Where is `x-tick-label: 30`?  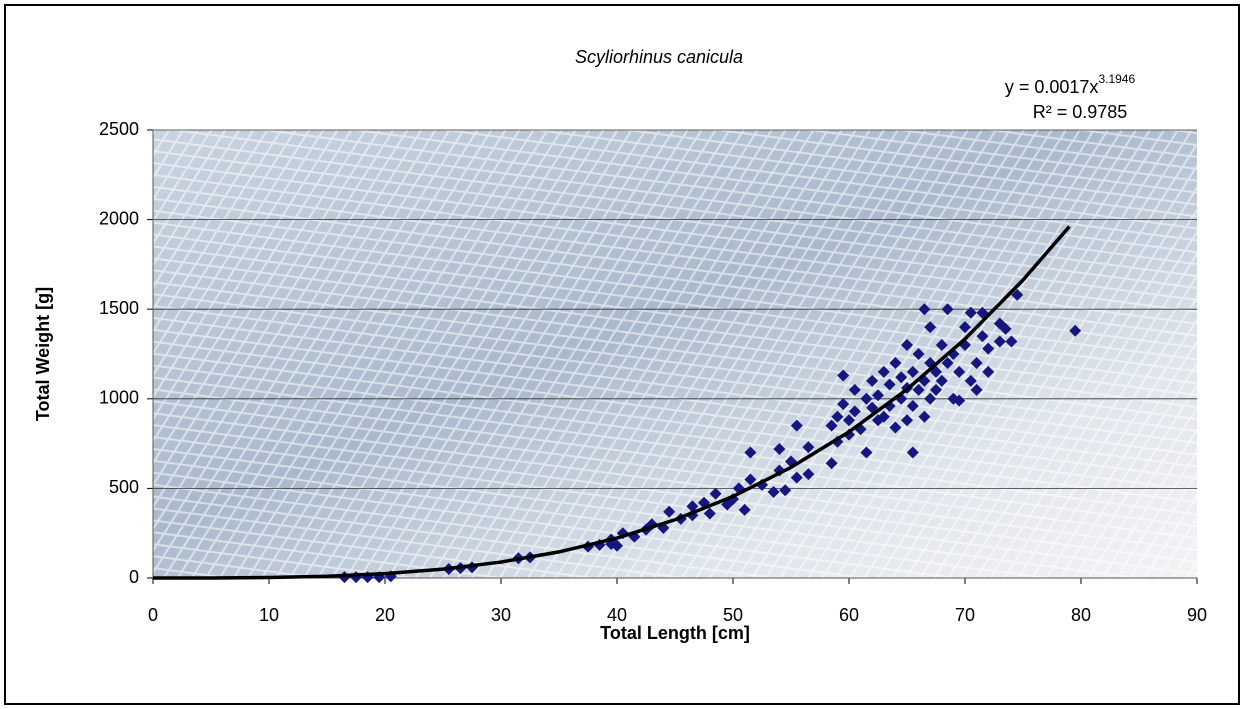 x-tick-label: 30 is located at coordinates (501, 615).